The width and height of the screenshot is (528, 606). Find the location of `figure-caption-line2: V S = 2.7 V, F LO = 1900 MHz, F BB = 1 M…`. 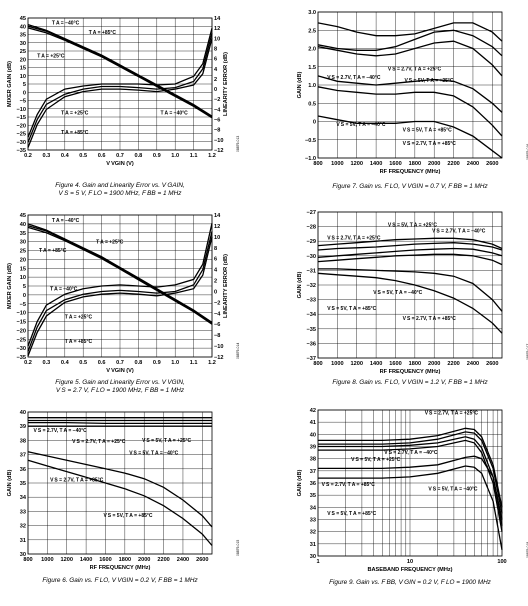

figure-caption-line2: V S = 2.7 V, F LO = 1900 MHz, F BB = 1 M… is located at coordinates (120, 390).